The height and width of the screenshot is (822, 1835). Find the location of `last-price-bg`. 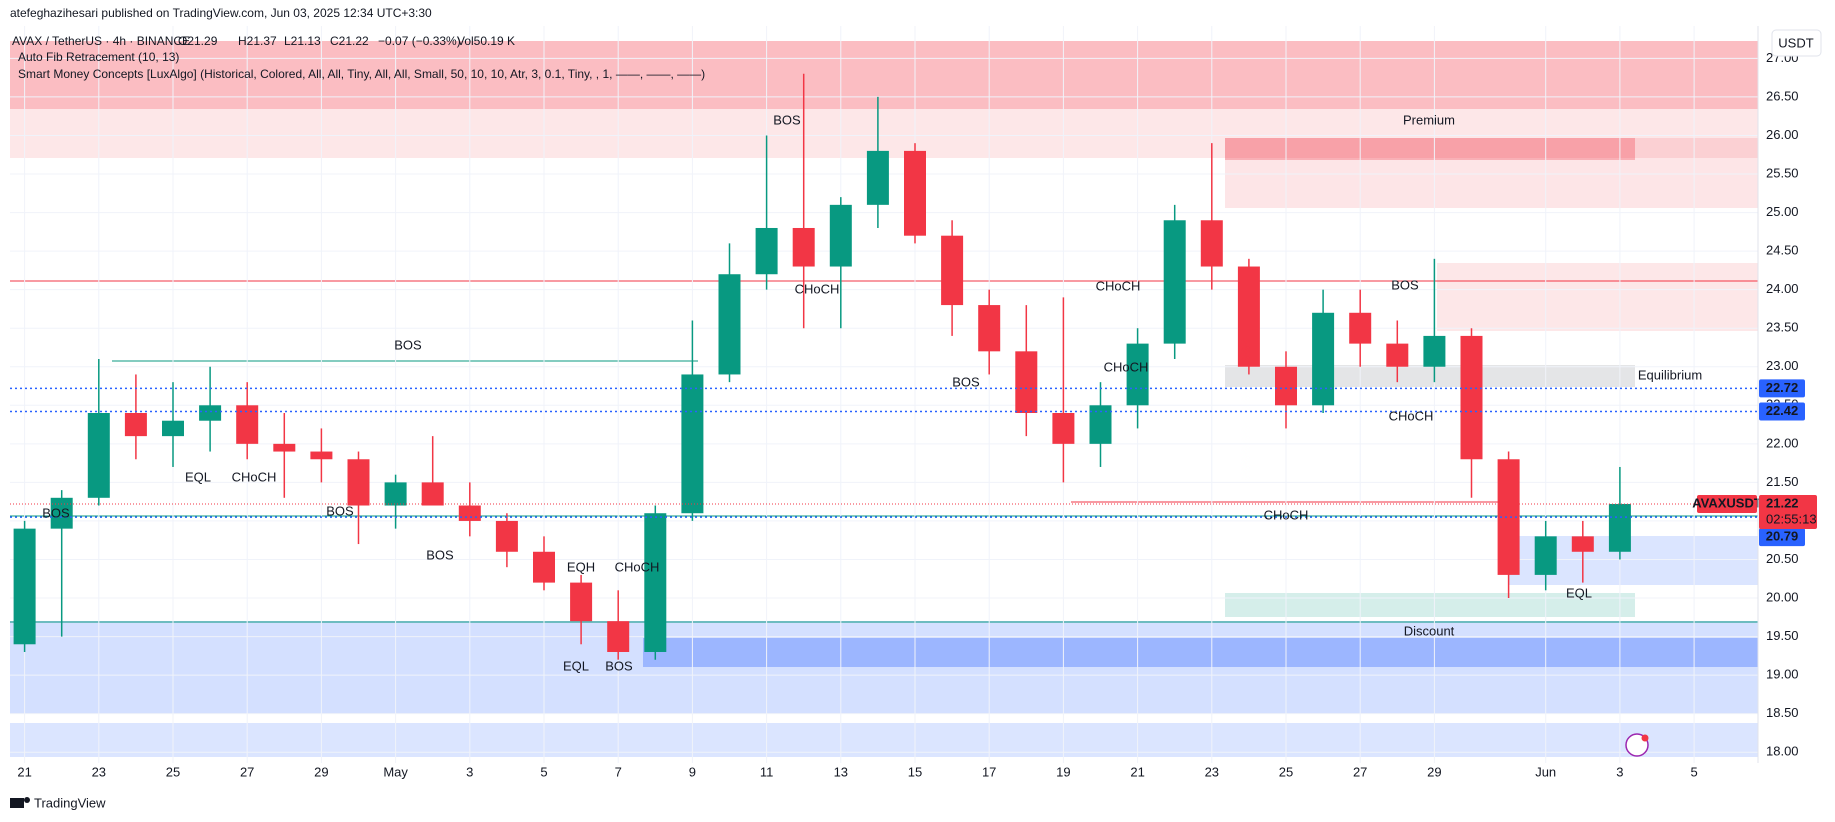

last-price-bg is located at coordinates (1788, 511).